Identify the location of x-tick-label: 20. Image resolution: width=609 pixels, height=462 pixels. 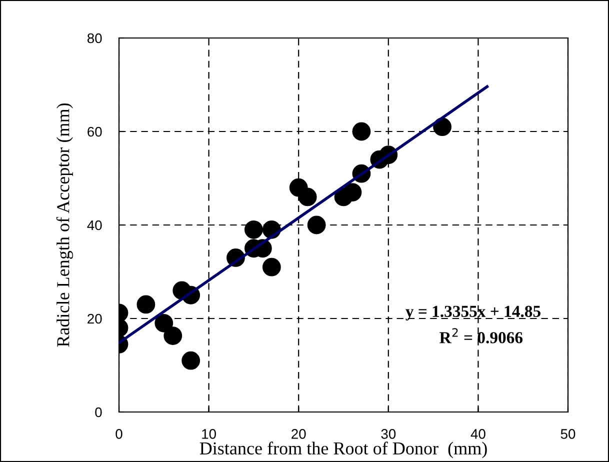
(299, 434).